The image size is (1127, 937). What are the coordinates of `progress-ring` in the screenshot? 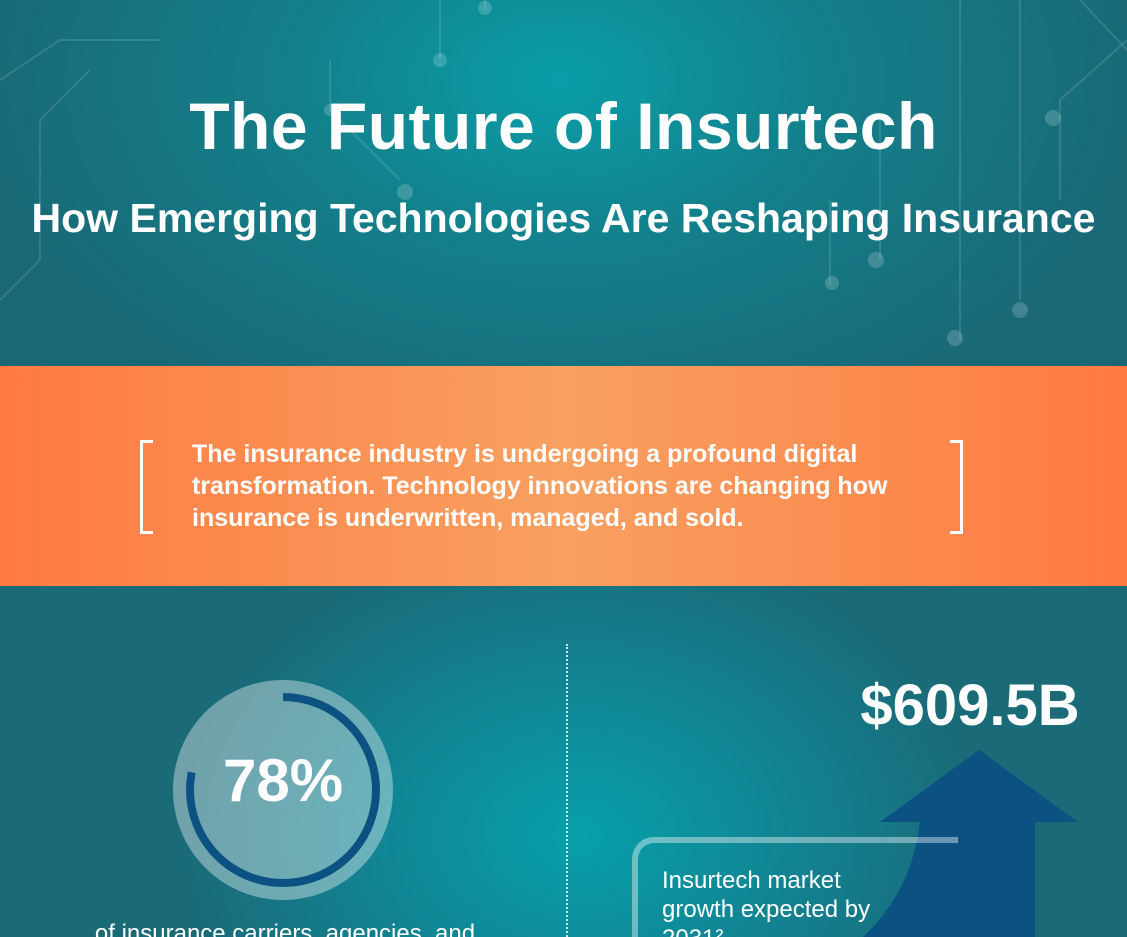 It's located at (283, 790).